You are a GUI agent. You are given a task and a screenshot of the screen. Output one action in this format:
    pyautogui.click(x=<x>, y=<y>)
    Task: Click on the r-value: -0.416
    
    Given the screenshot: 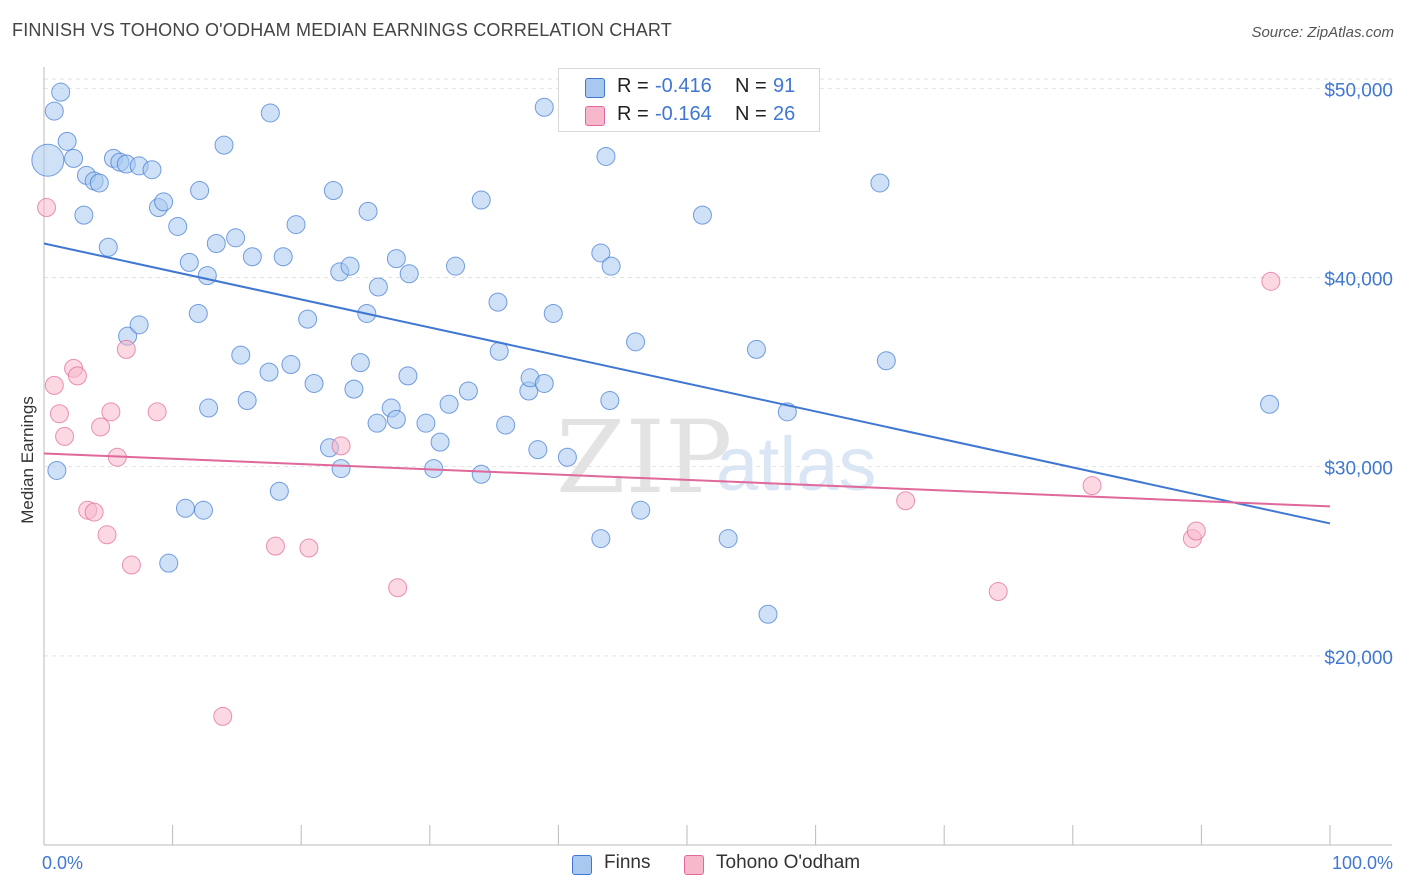 What is the action you would take?
    pyautogui.click(x=683, y=86)
    